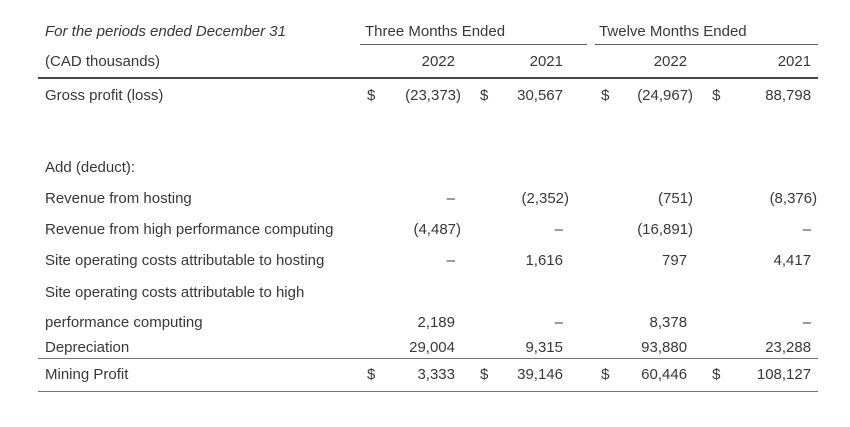 The width and height of the screenshot is (850, 427). Describe the element at coordinates (90, 167) in the screenshot. I see `row-label: Add (deduct):` at that location.